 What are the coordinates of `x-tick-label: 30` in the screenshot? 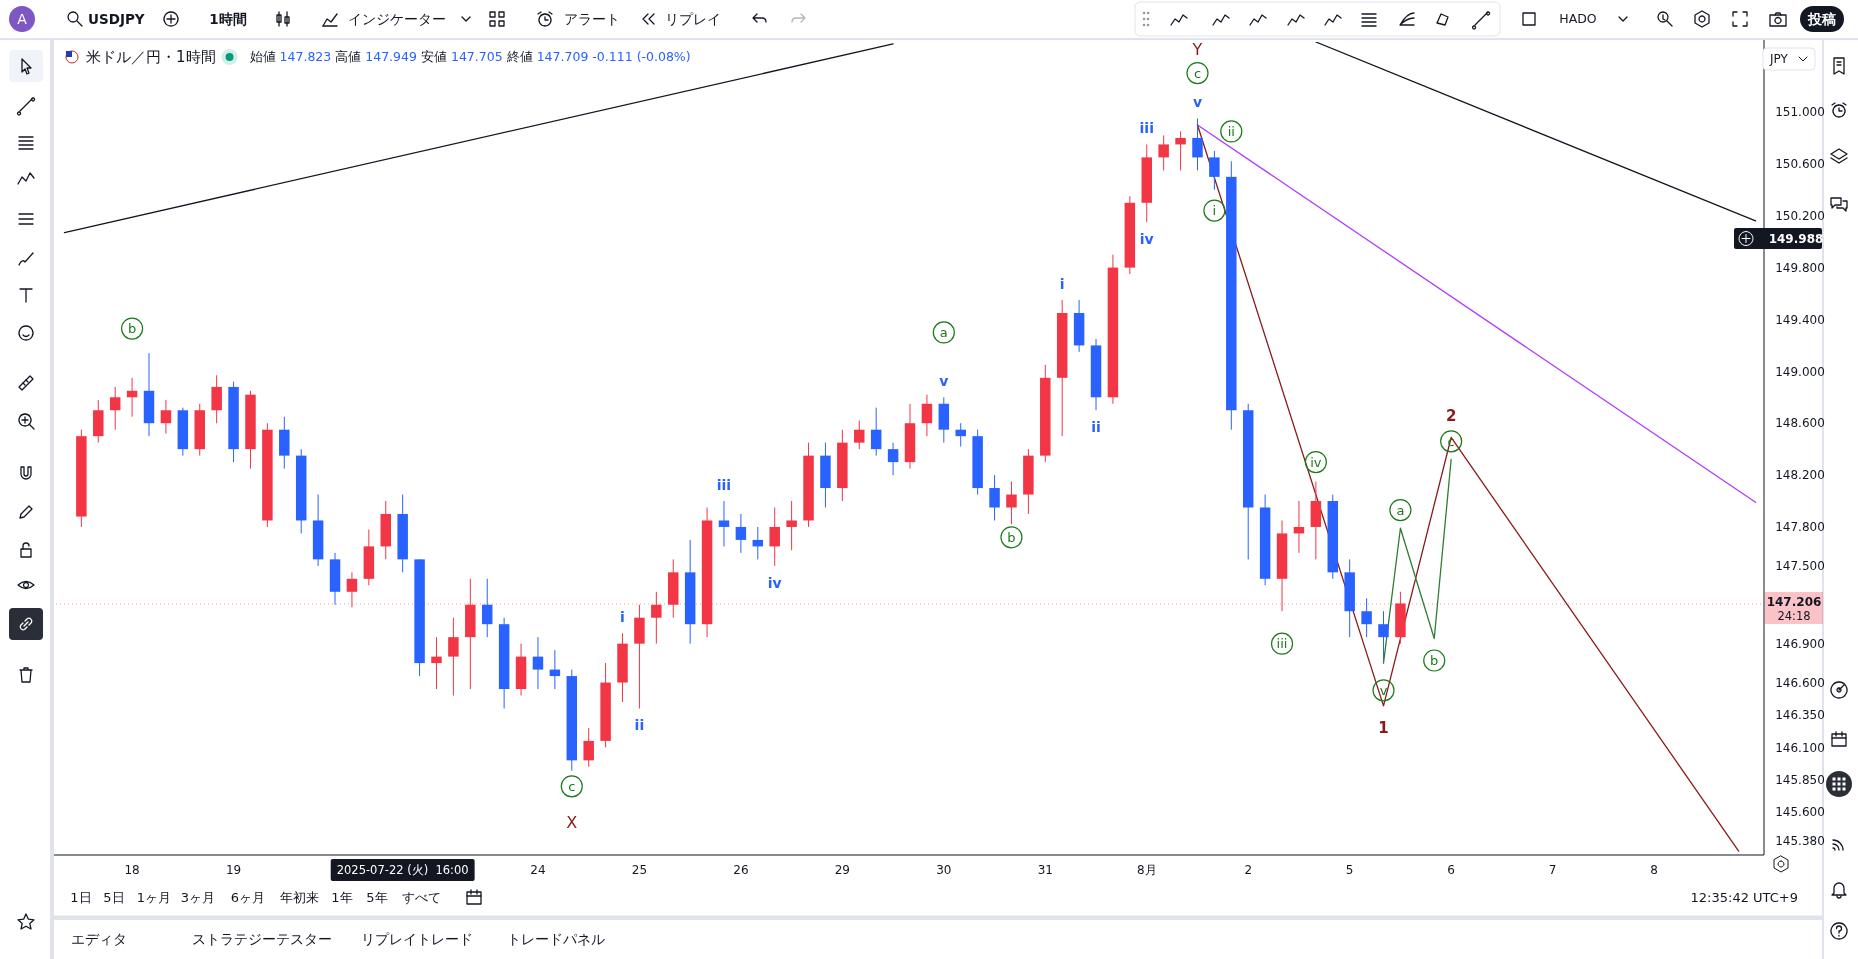 It's located at (944, 870).